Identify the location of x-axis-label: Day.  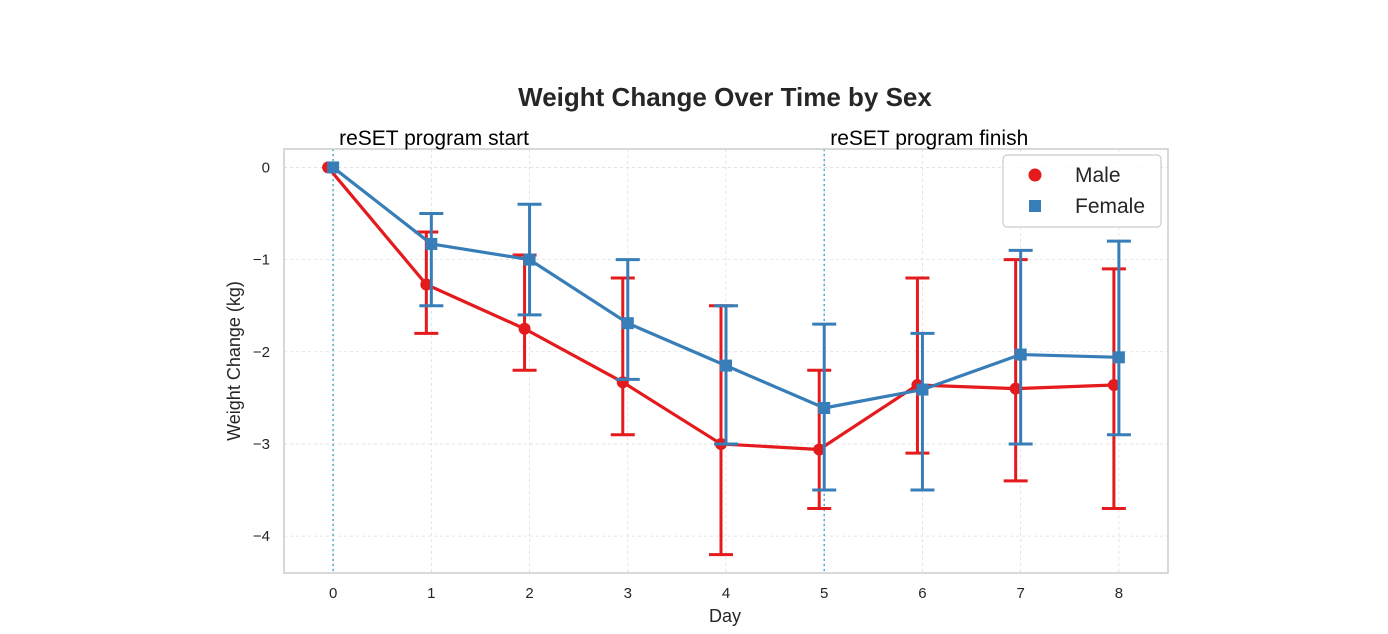
(725, 616).